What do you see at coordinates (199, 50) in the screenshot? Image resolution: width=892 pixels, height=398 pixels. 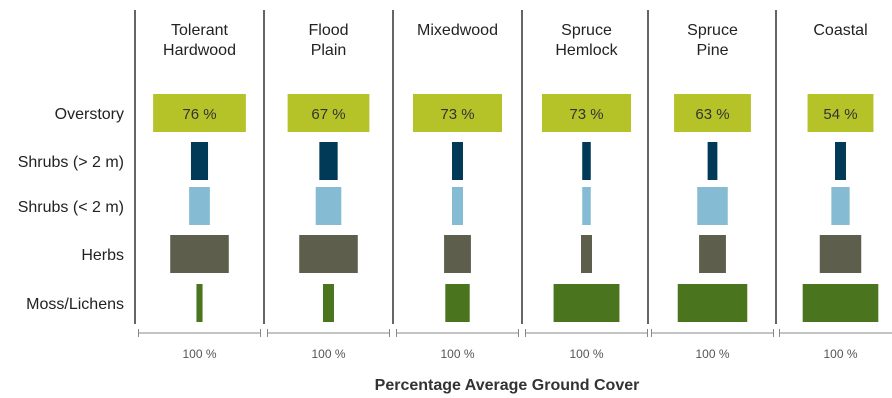 I see `forest-type-name: Hardwood` at bounding box center [199, 50].